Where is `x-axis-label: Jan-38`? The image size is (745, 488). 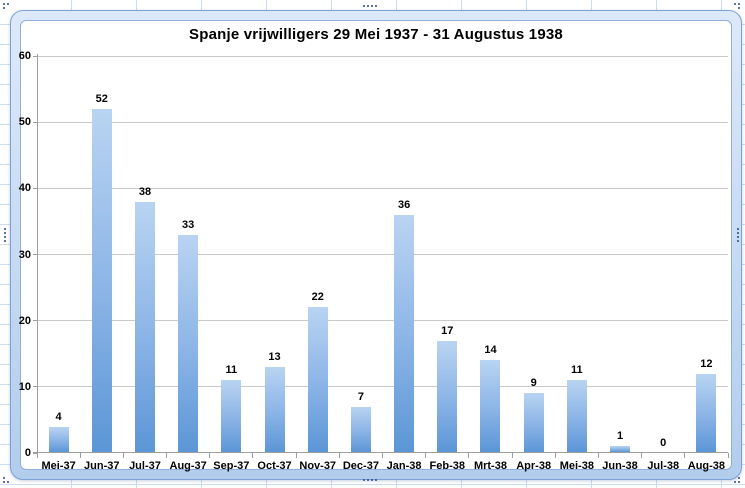 x-axis-label: Jan-38 is located at coordinates (404, 466).